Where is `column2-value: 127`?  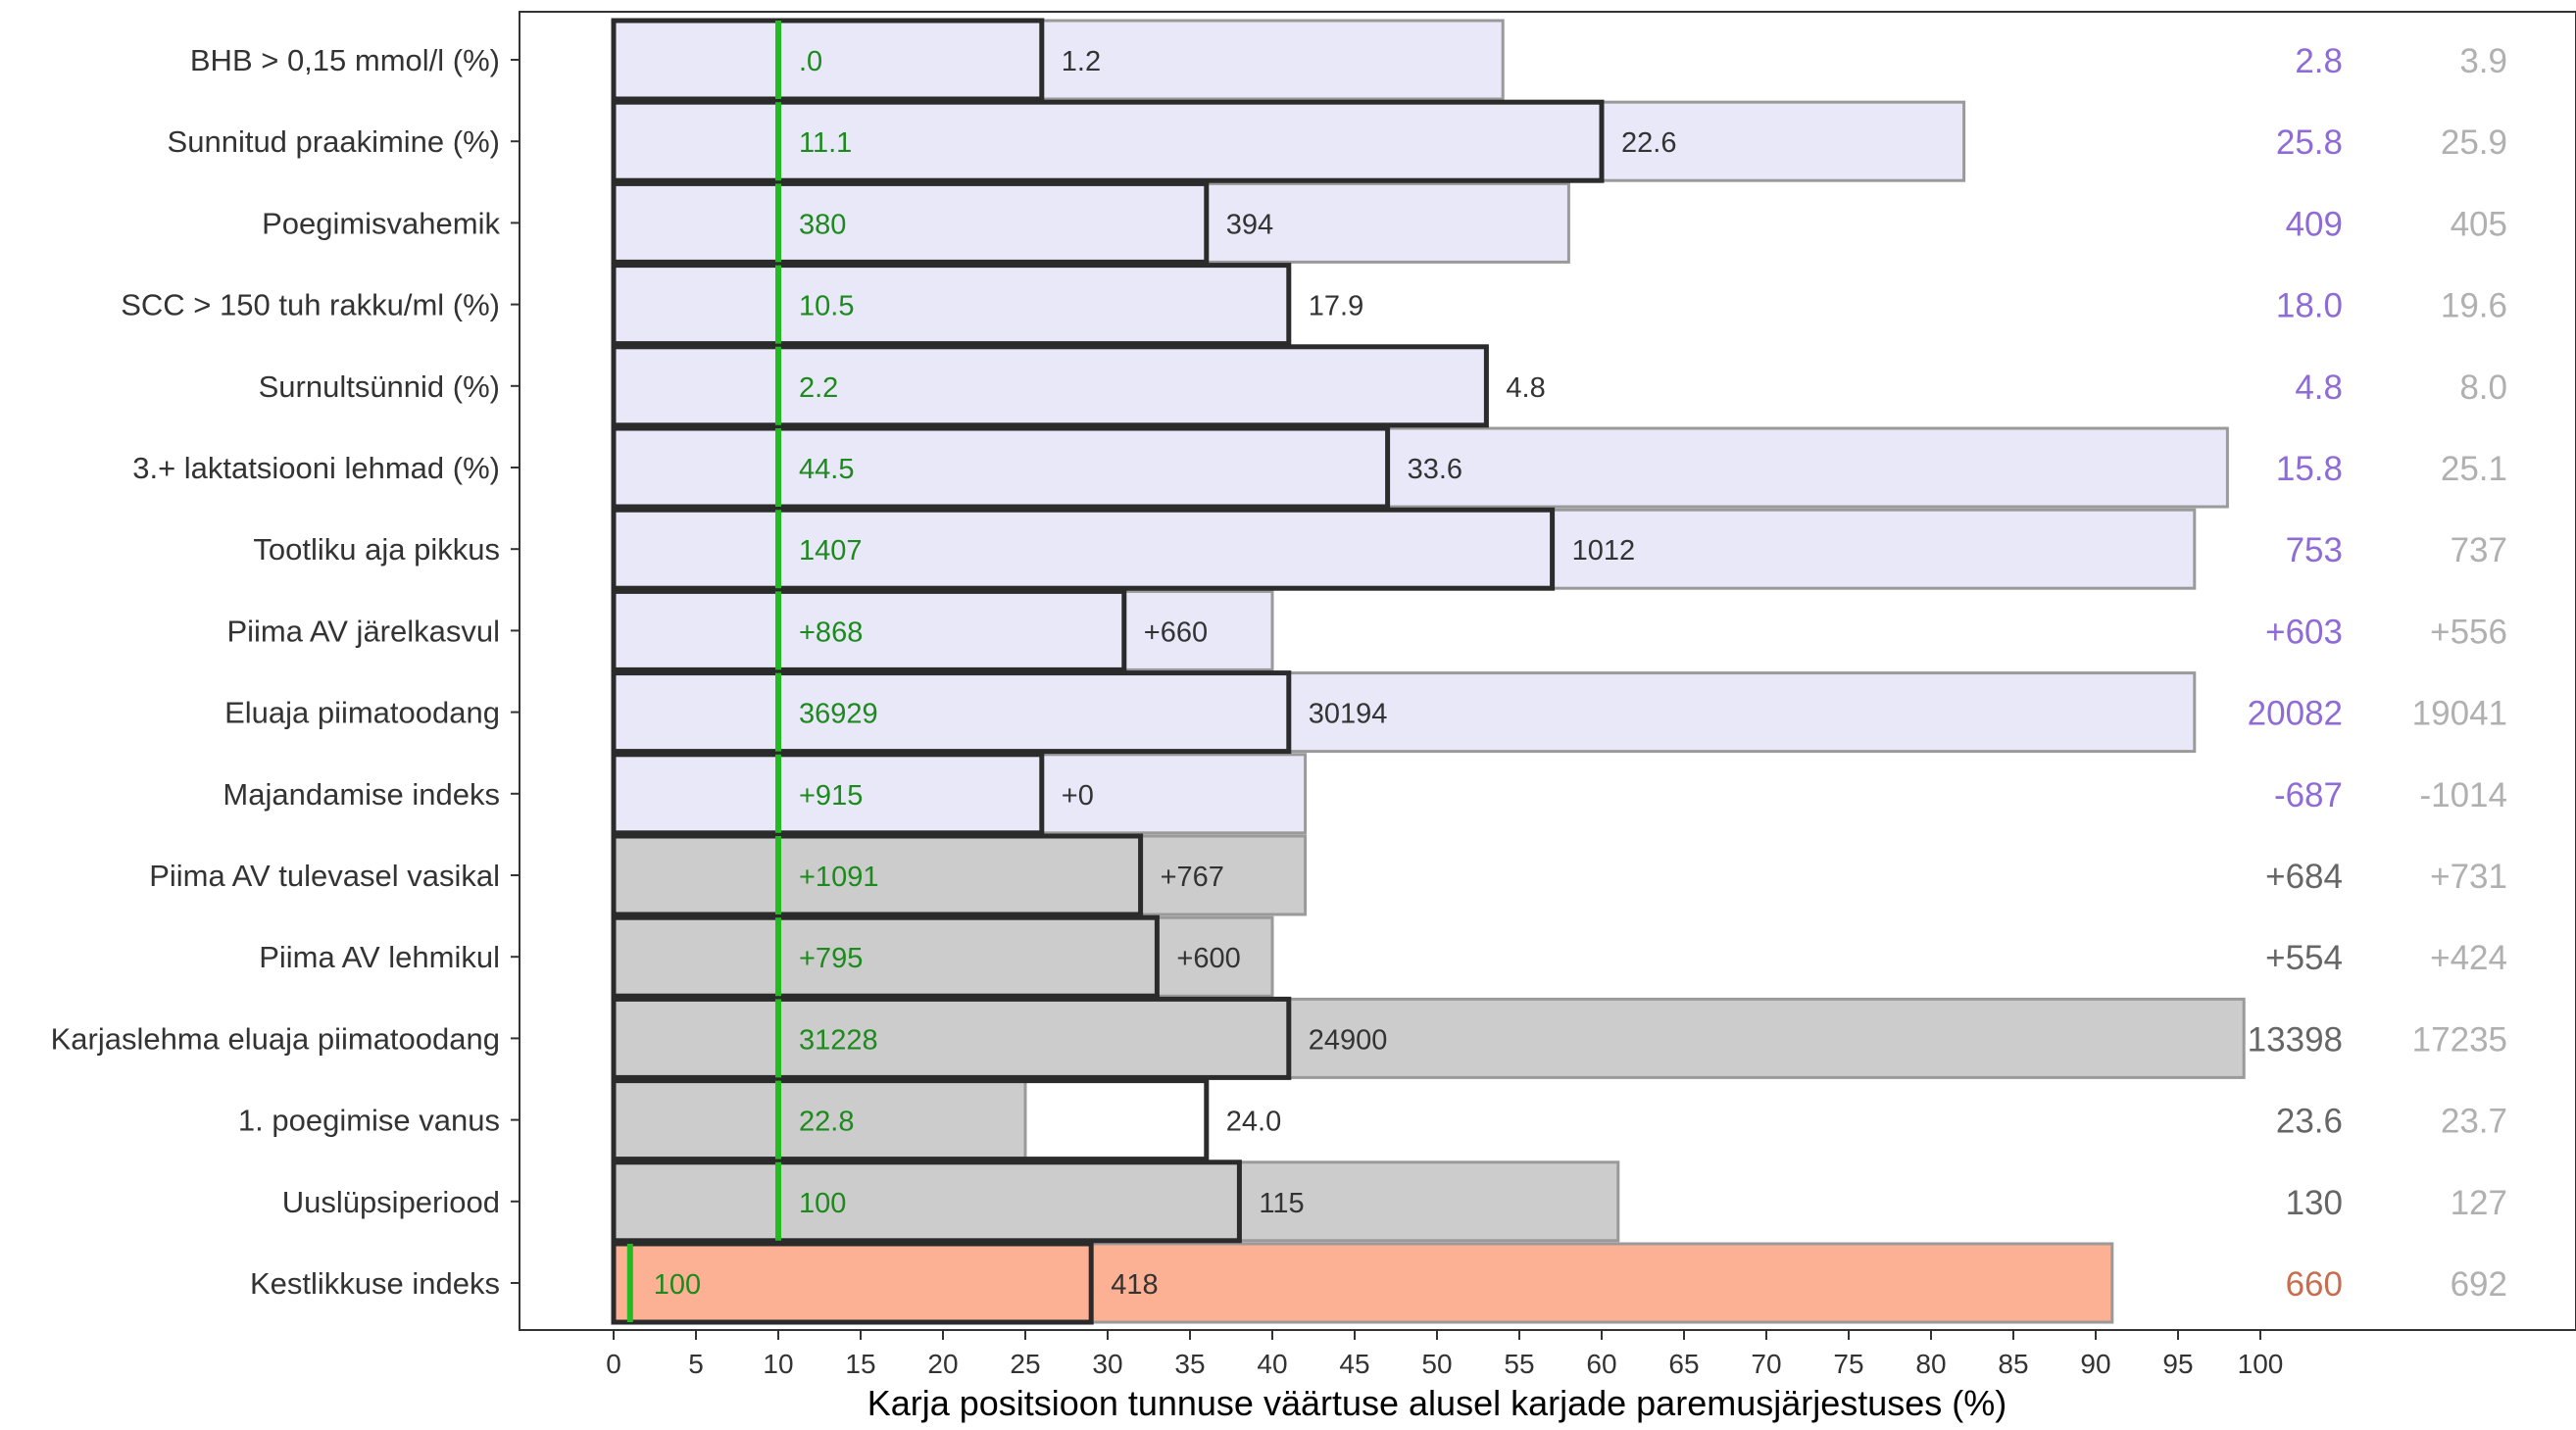 column2-value: 127 is located at coordinates (2479, 1203).